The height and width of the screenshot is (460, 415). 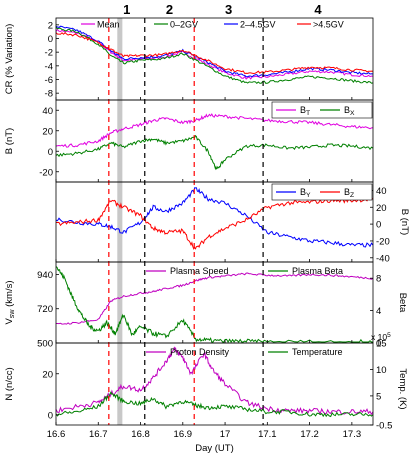 What do you see at coordinates (404, 222) in the screenshot?
I see `y-axis-label-right-byz: B (nT)` at bounding box center [404, 222].